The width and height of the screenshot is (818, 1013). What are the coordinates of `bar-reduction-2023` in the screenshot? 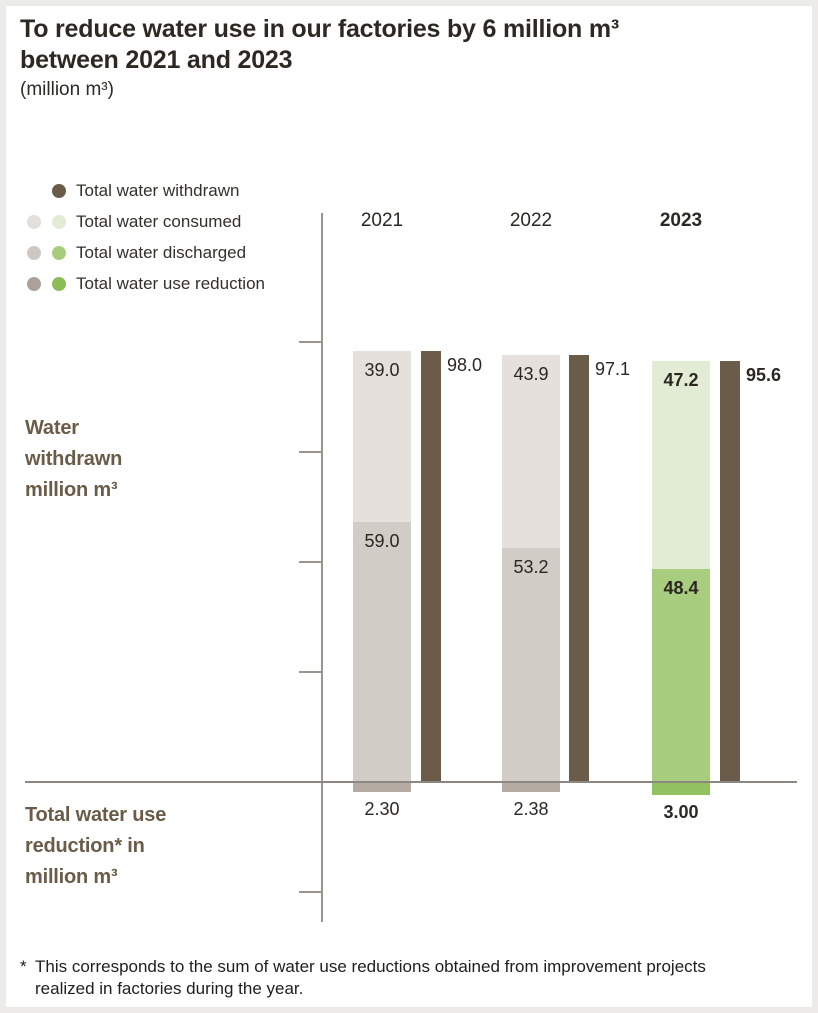 It's located at (681, 789).